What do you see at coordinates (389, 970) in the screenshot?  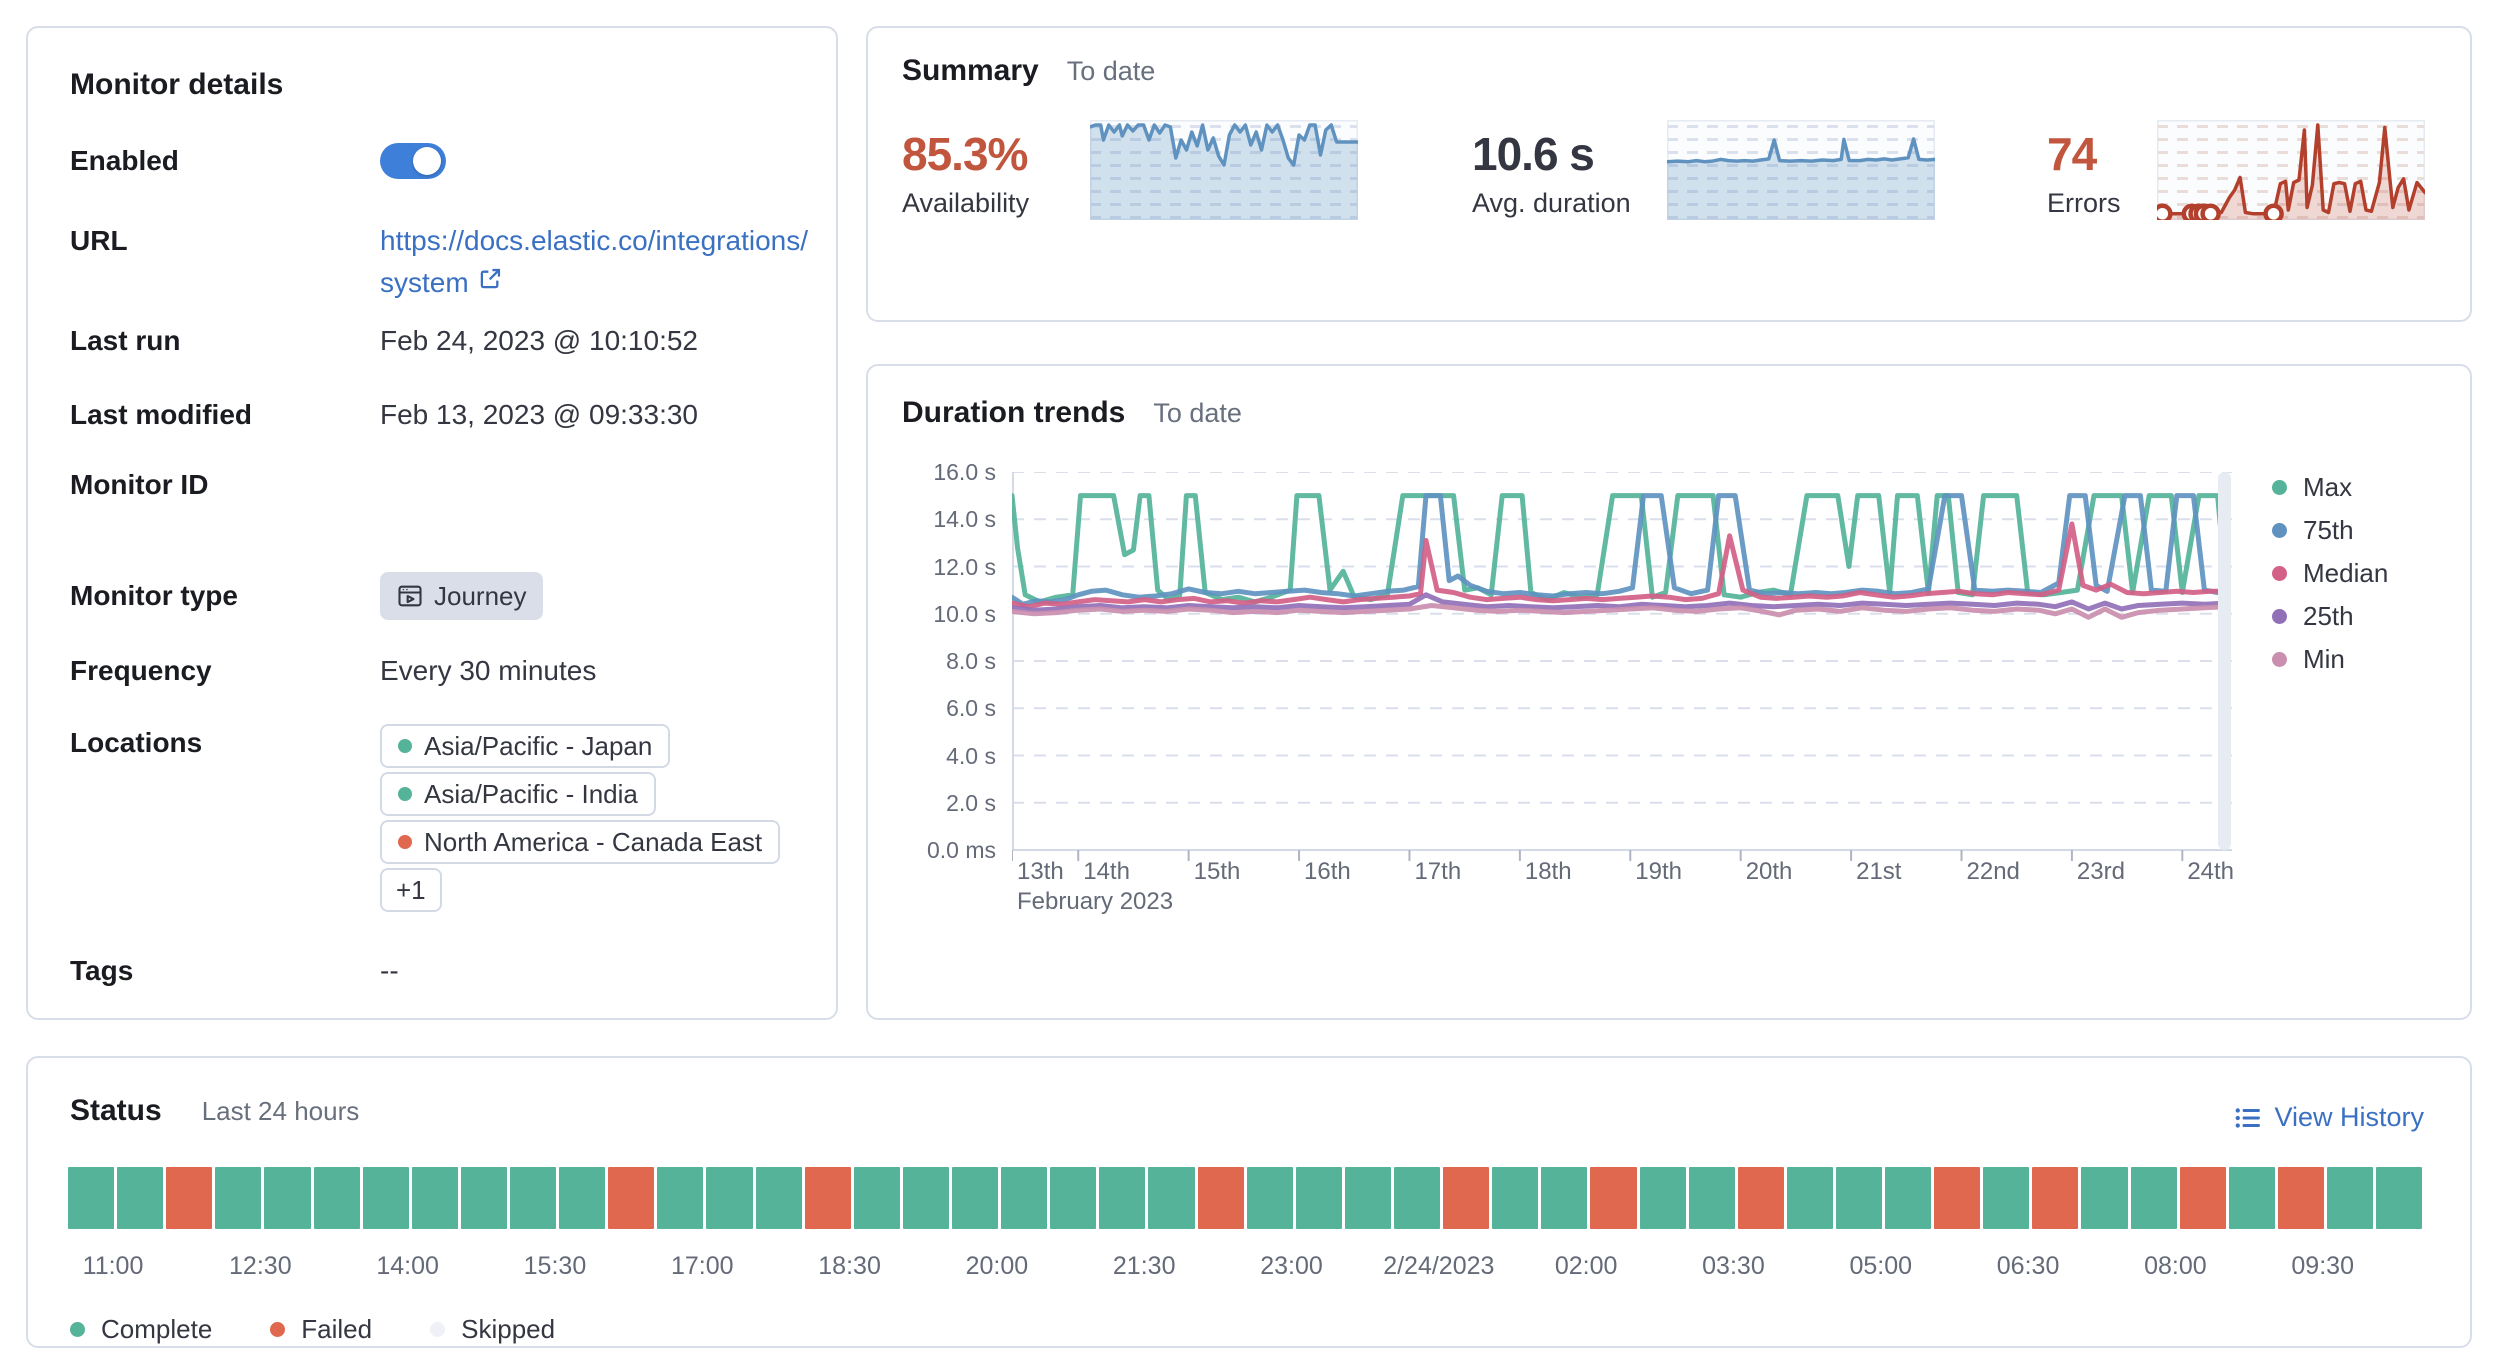 I see `tags-value: --` at bounding box center [389, 970].